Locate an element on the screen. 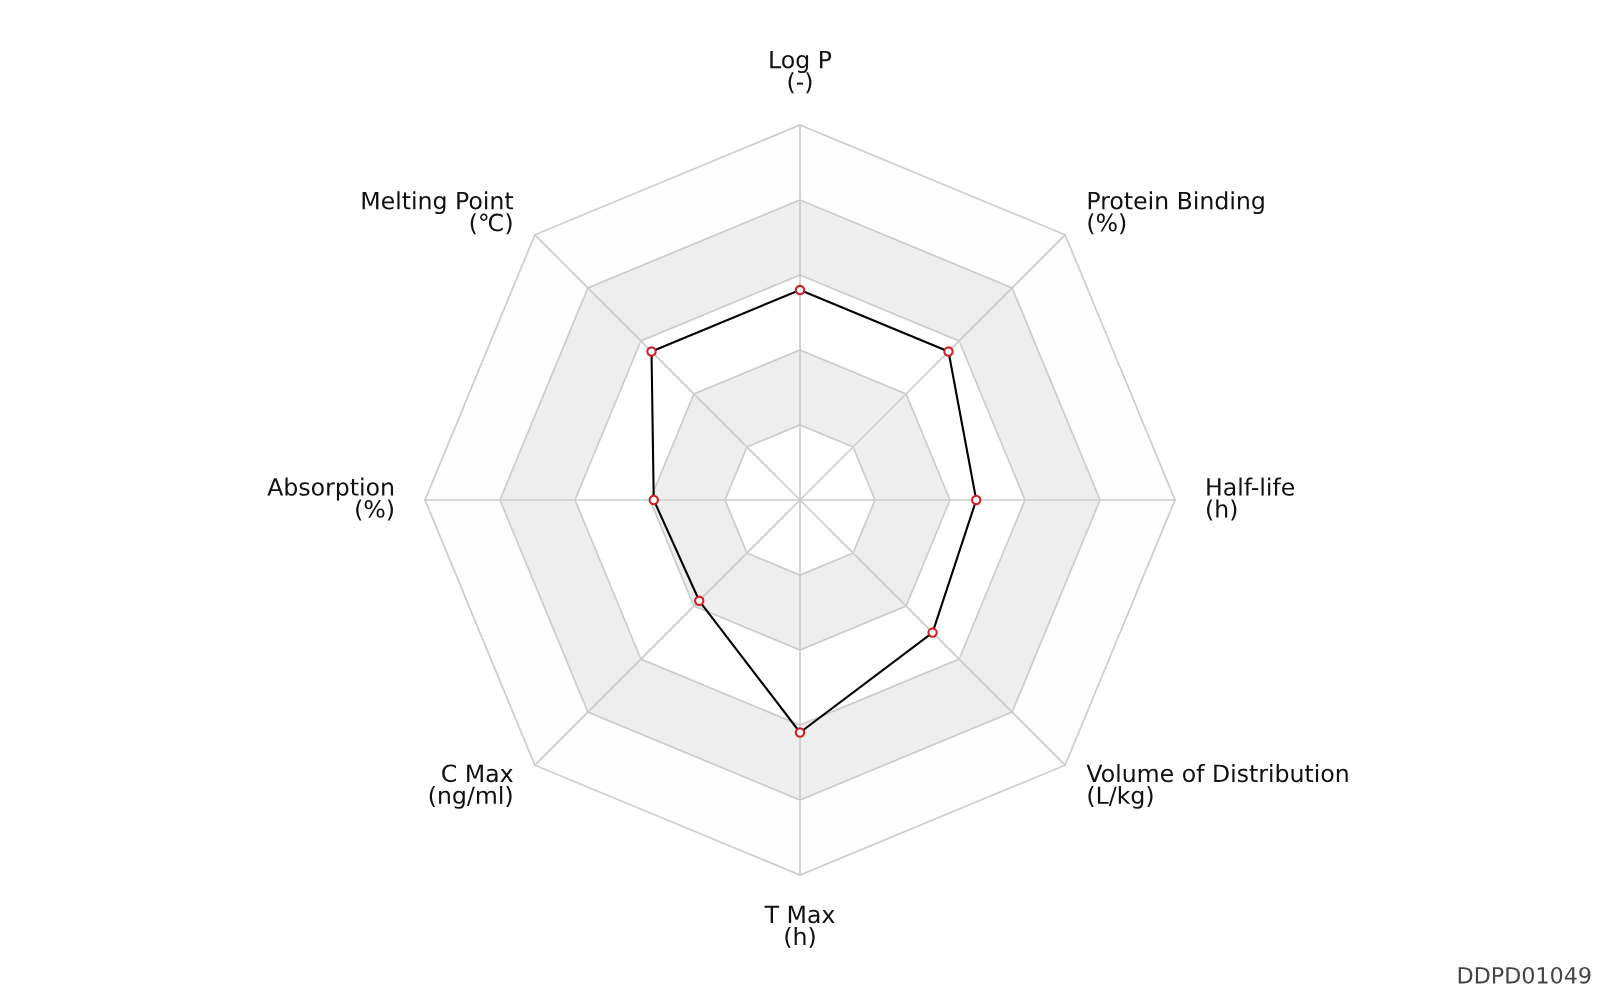 Image resolution: width=1600 pixels, height=1000 pixels. spoke-label: Volume of Distribution (L/kg) is located at coordinates (1217, 786).